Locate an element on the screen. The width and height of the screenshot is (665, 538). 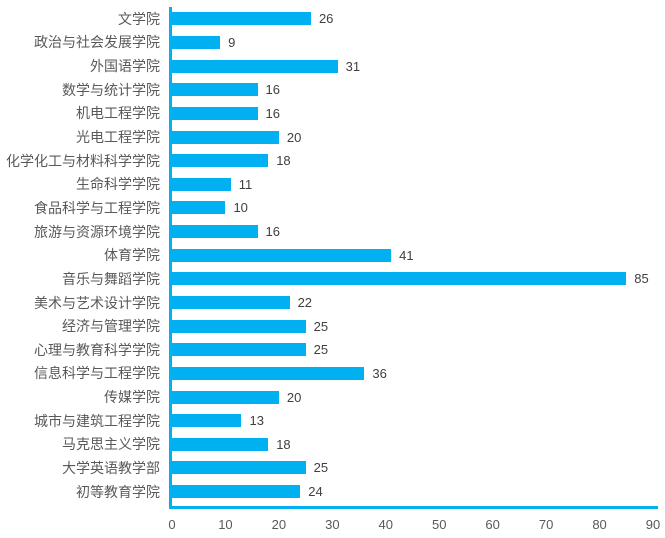
value-label: 26 is located at coordinates (326, 19).